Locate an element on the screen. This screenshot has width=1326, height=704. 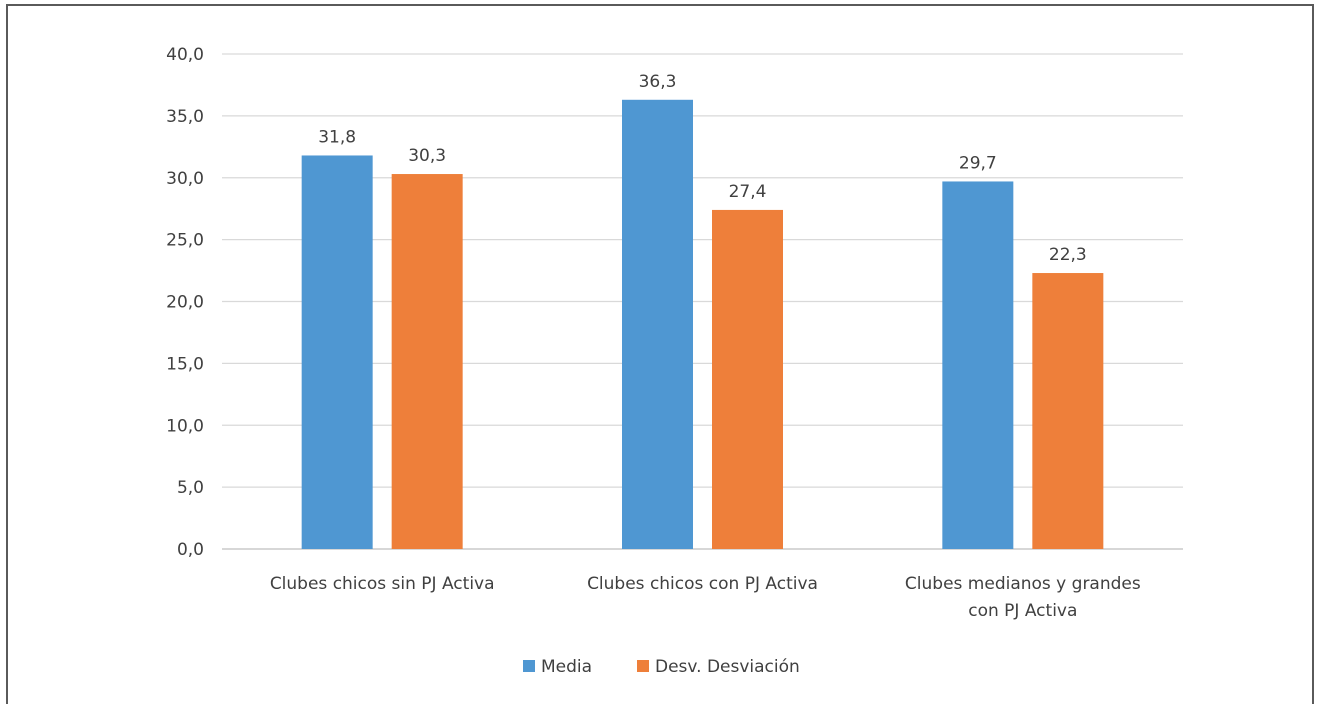
y-tick-label: 40,0 is located at coordinates (185, 55).